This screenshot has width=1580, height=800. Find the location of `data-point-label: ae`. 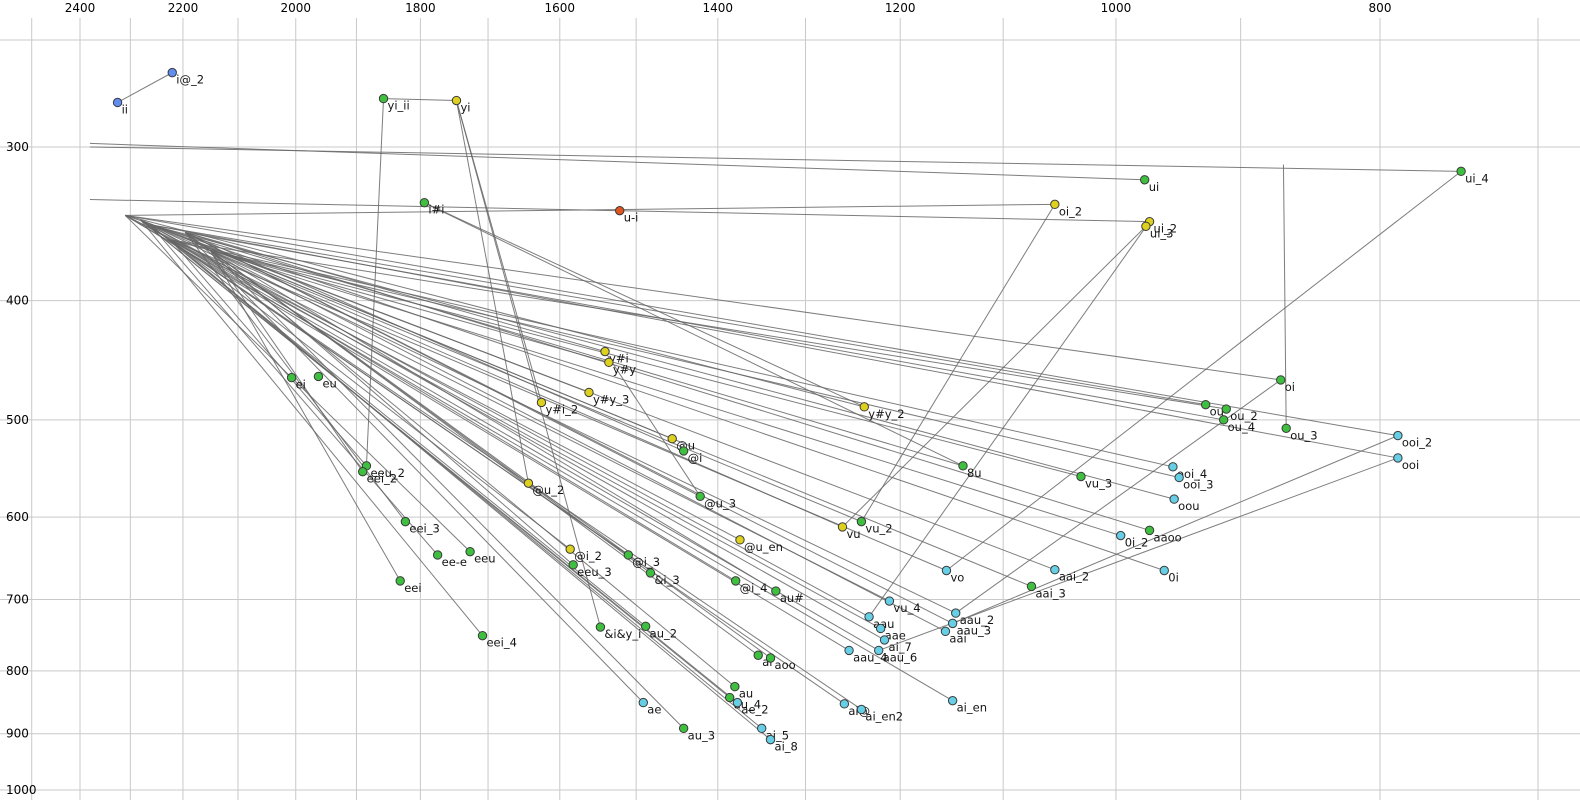

data-point-label: ae is located at coordinates (654, 710).